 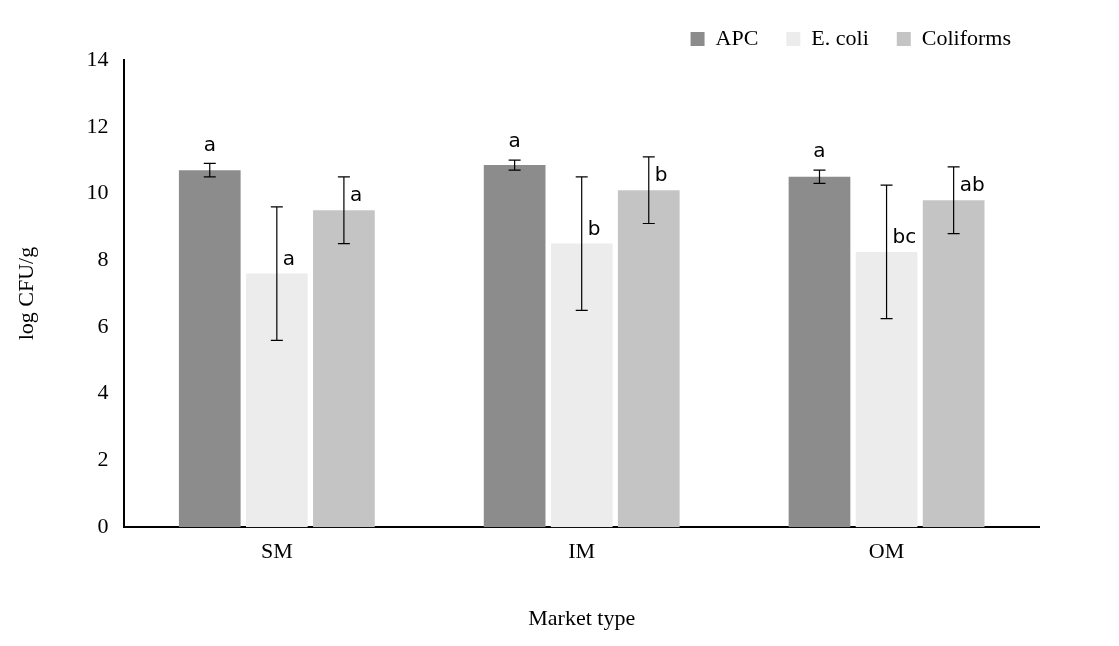 What do you see at coordinates (103, 325) in the screenshot?
I see `y-tick-label: 6` at bounding box center [103, 325].